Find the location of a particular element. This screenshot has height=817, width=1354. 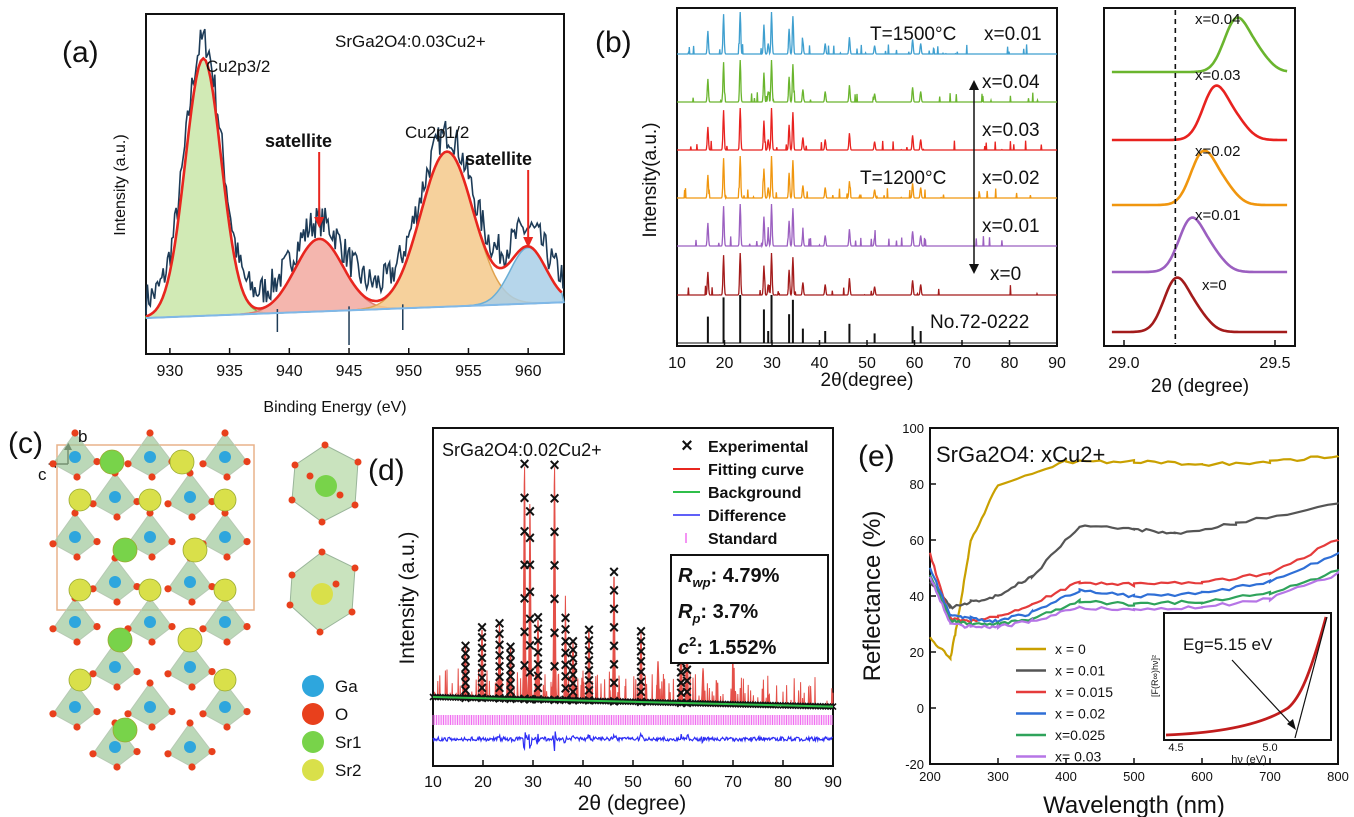

ytick-label: 0 is located at coordinates (920, 708).